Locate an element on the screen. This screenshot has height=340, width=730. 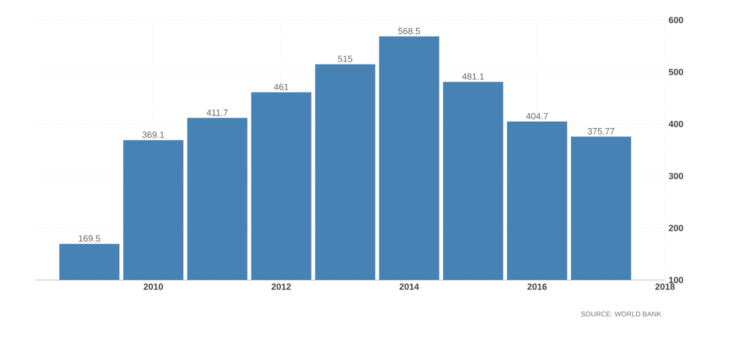
data-label: 461 is located at coordinates (281, 87).